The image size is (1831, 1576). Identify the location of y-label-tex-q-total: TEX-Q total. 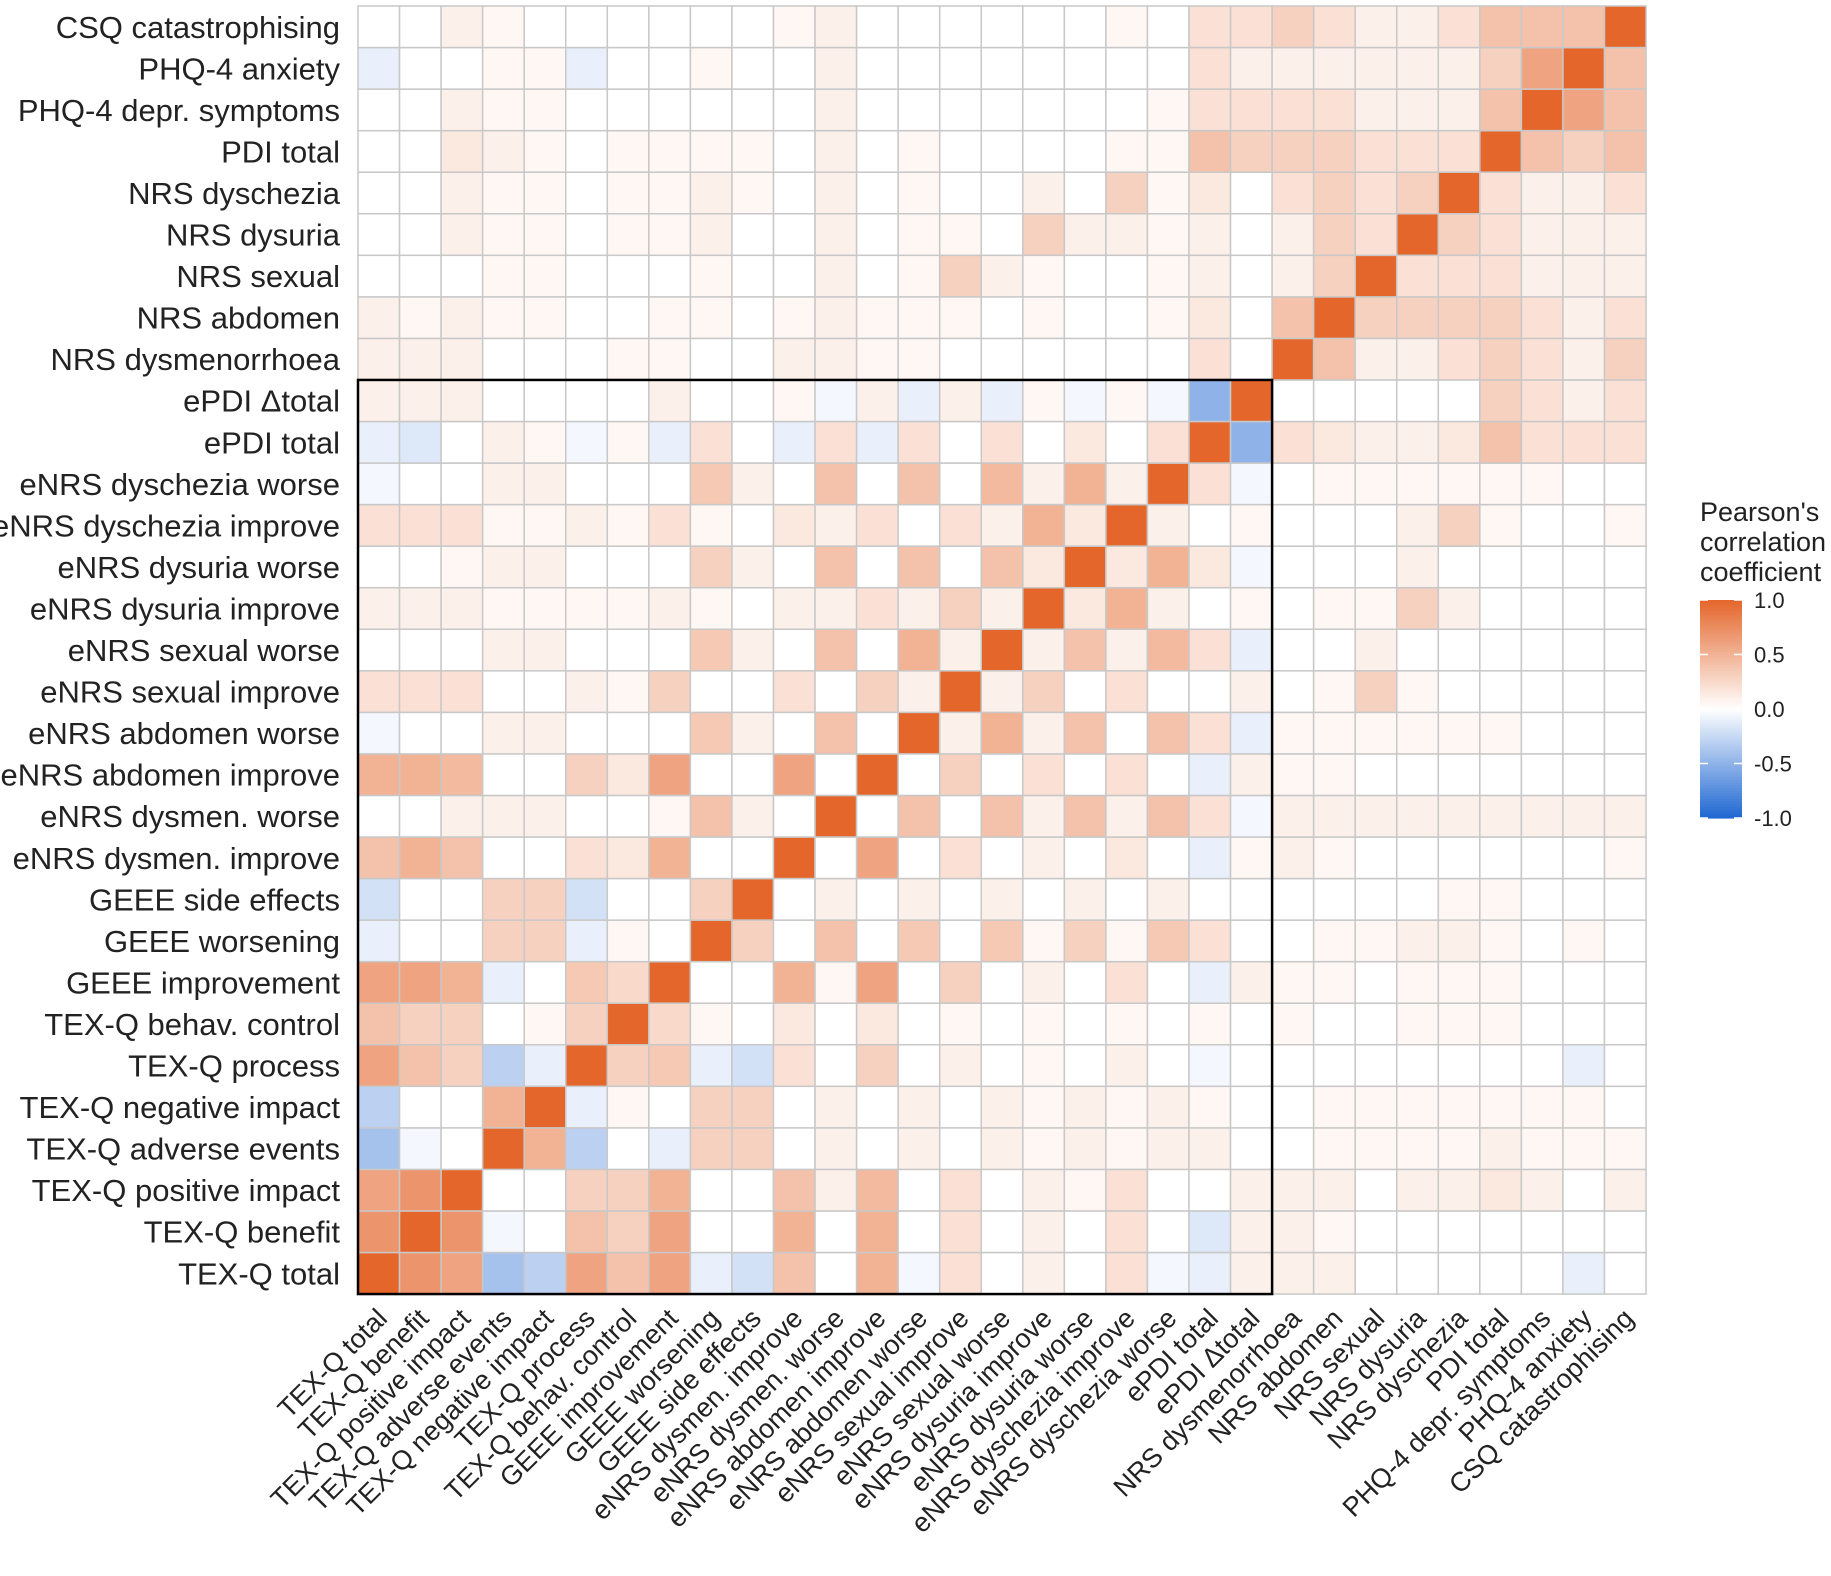
(259, 1273).